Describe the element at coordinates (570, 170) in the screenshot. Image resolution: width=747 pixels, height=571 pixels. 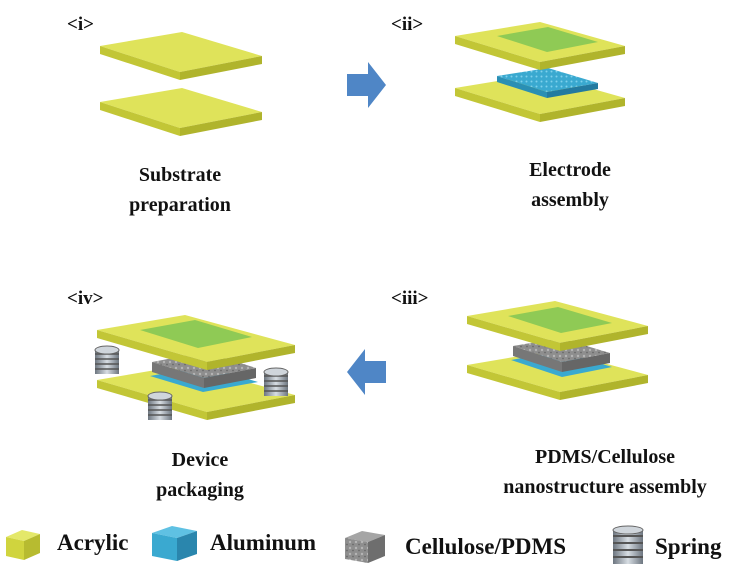
I see `caption-line: Electrode` at that location.